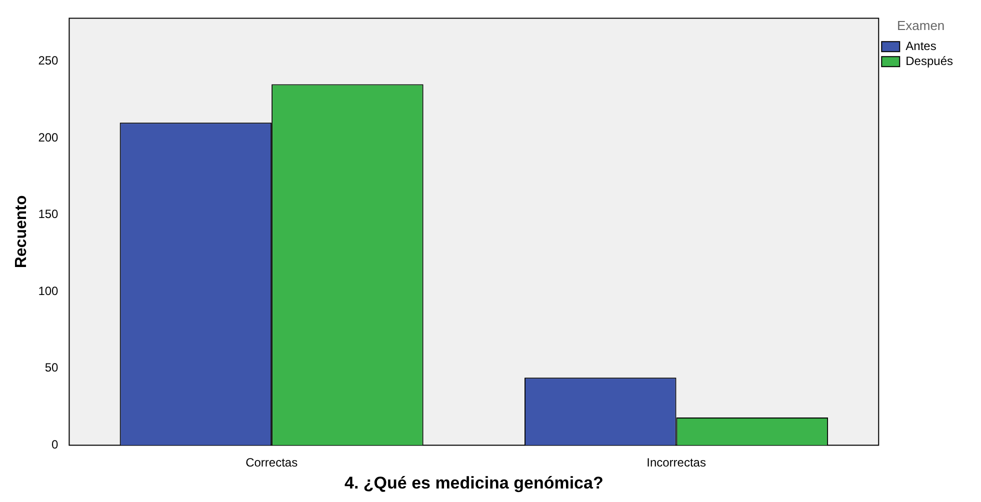 The image size is (981, 502). Describe the element at coordinates (48, 291) in the screenshot. I see `y-tick-label: 100` at that location.